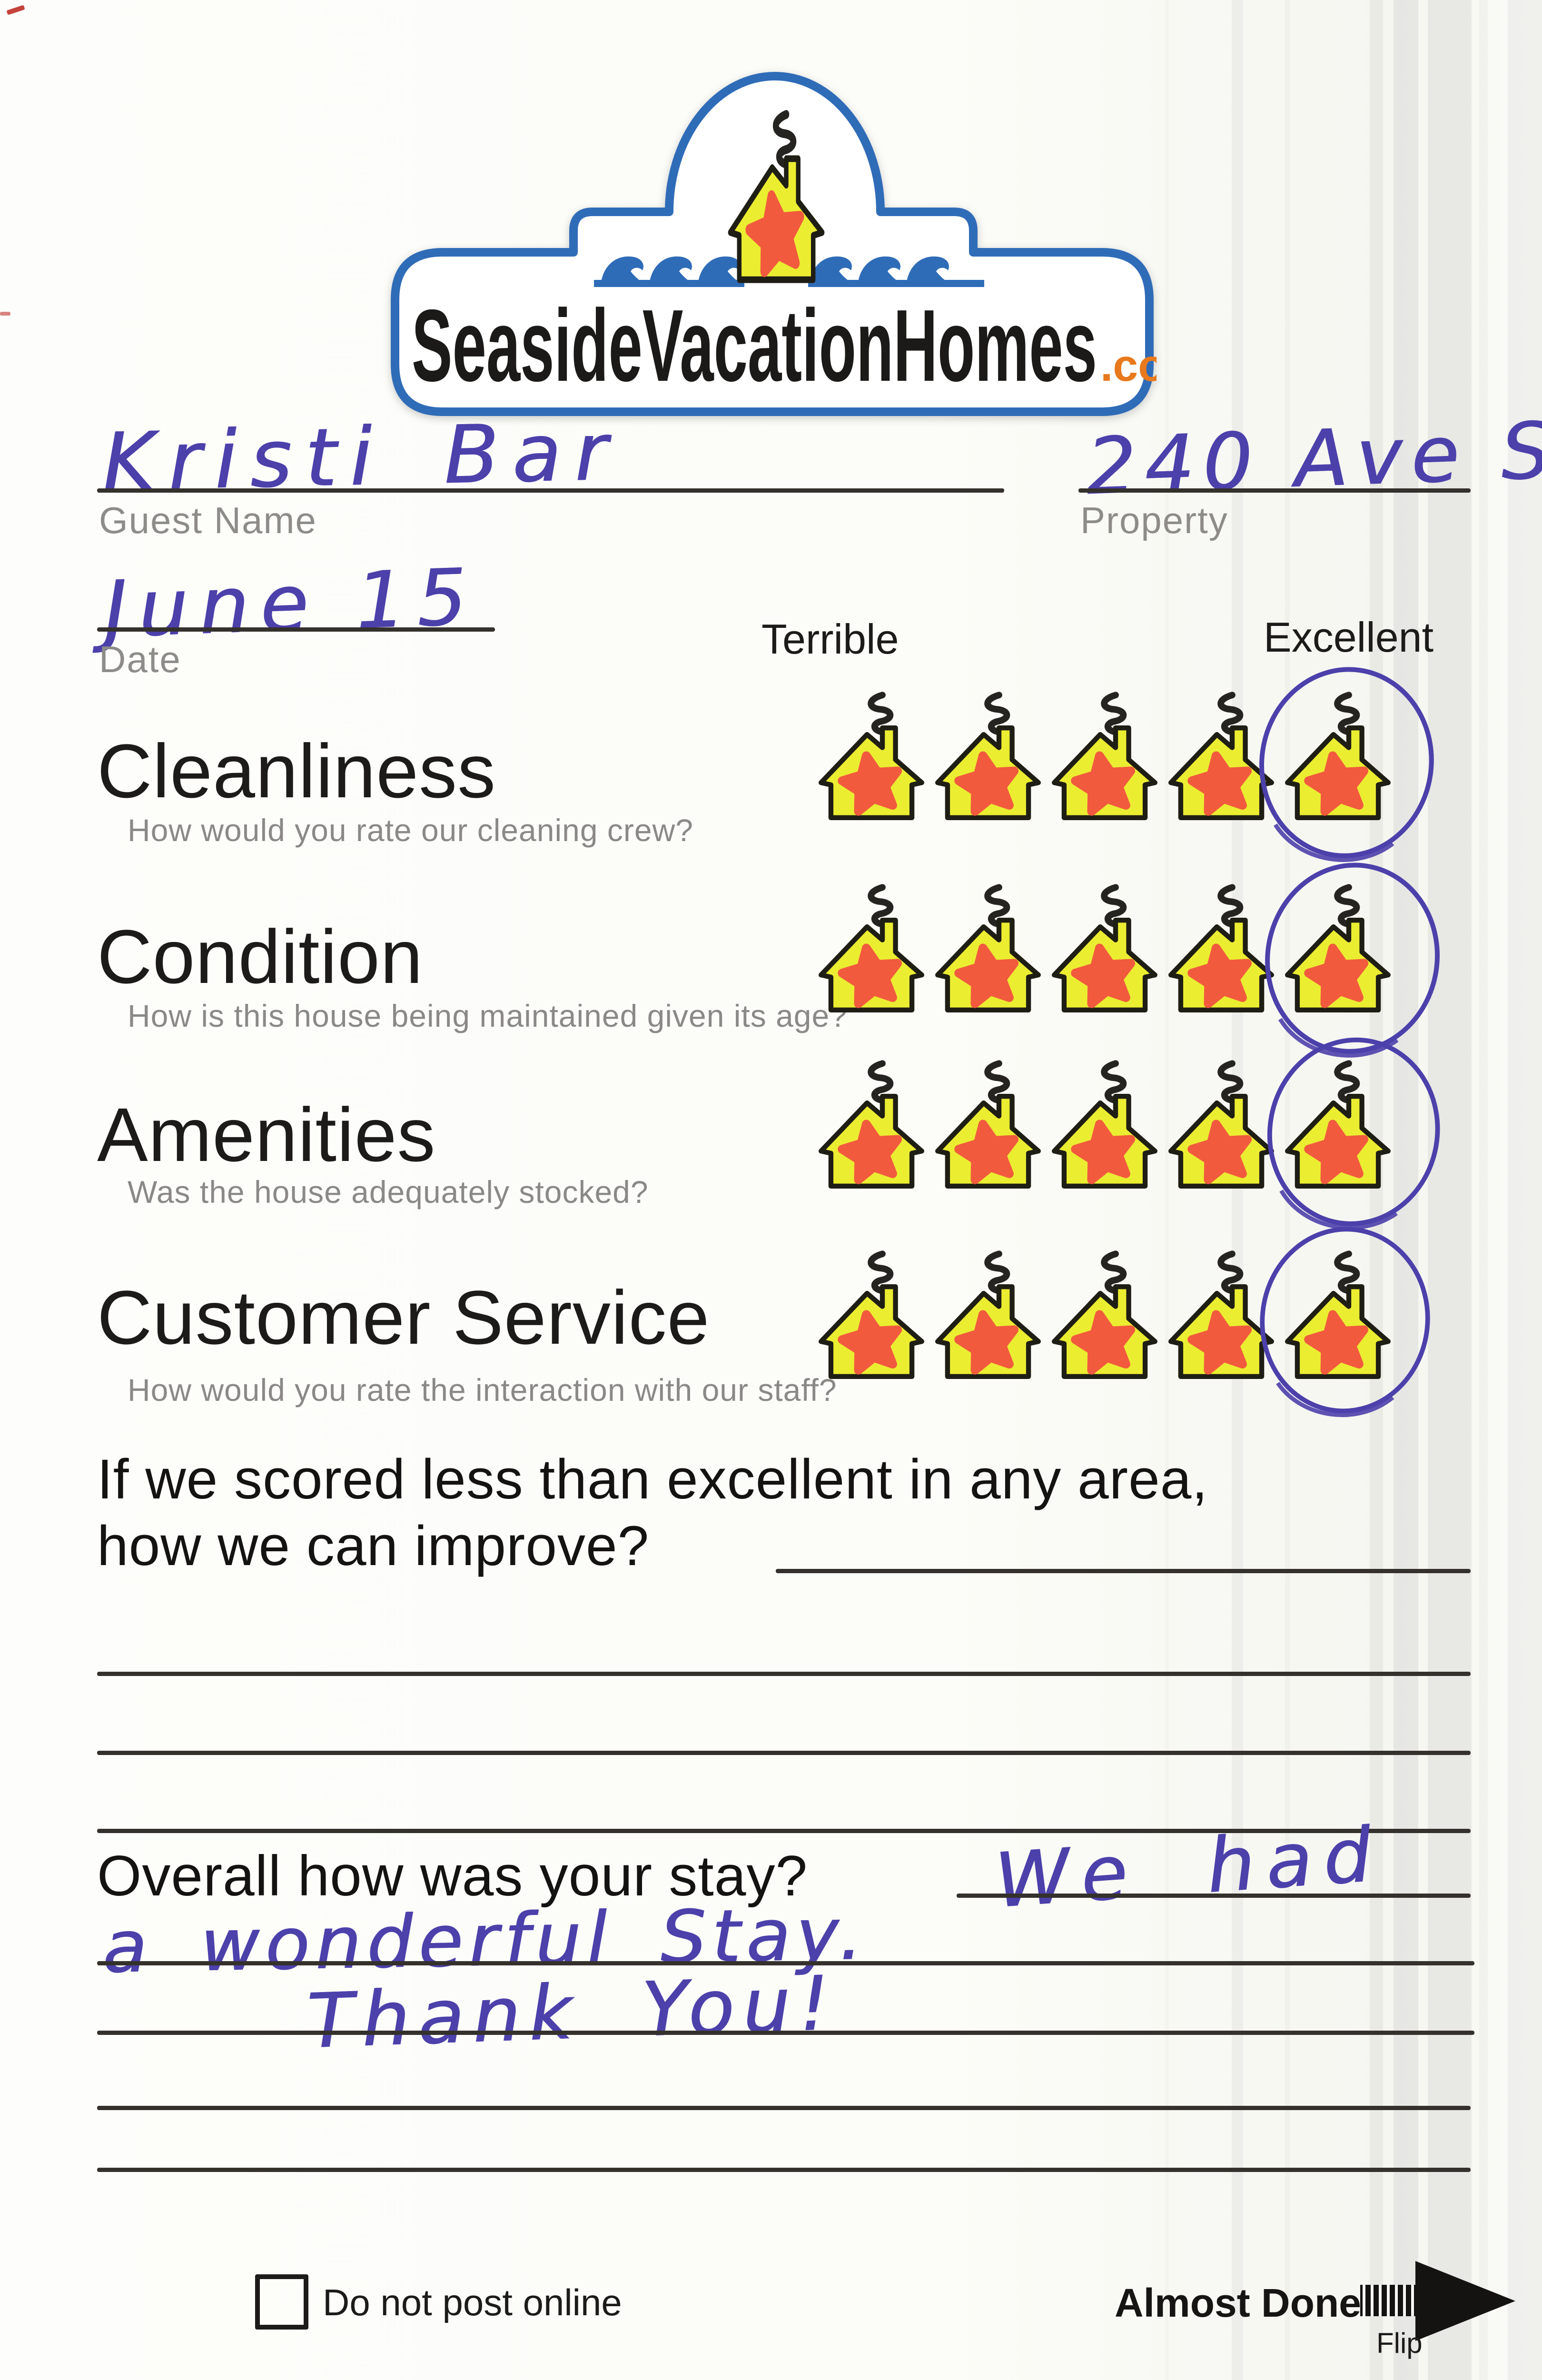  What do you see at coordinates (777, 271) in the screenshot?
I see `waves-icon` at bounding box center [777, 271].